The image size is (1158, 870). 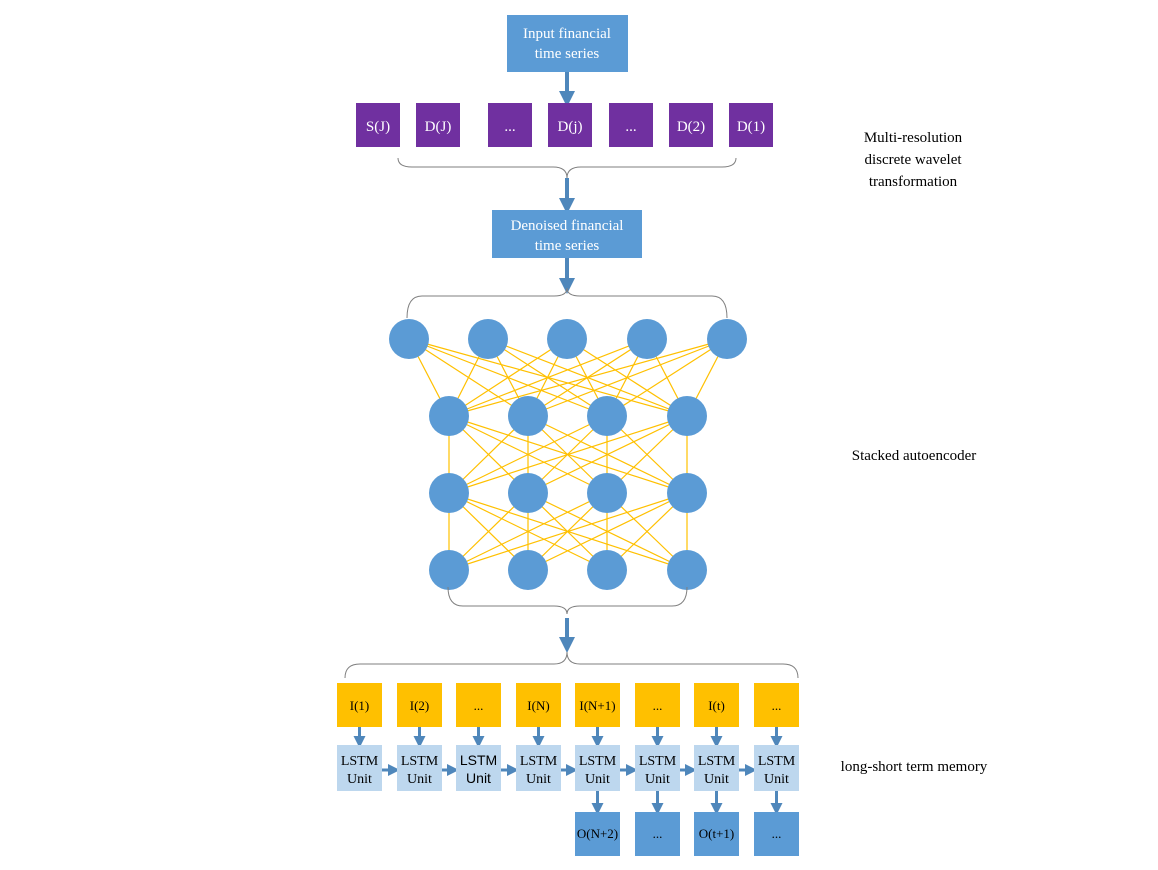 I want to click on lstm-input-box: I(N+1), so click(x=597, y=705).